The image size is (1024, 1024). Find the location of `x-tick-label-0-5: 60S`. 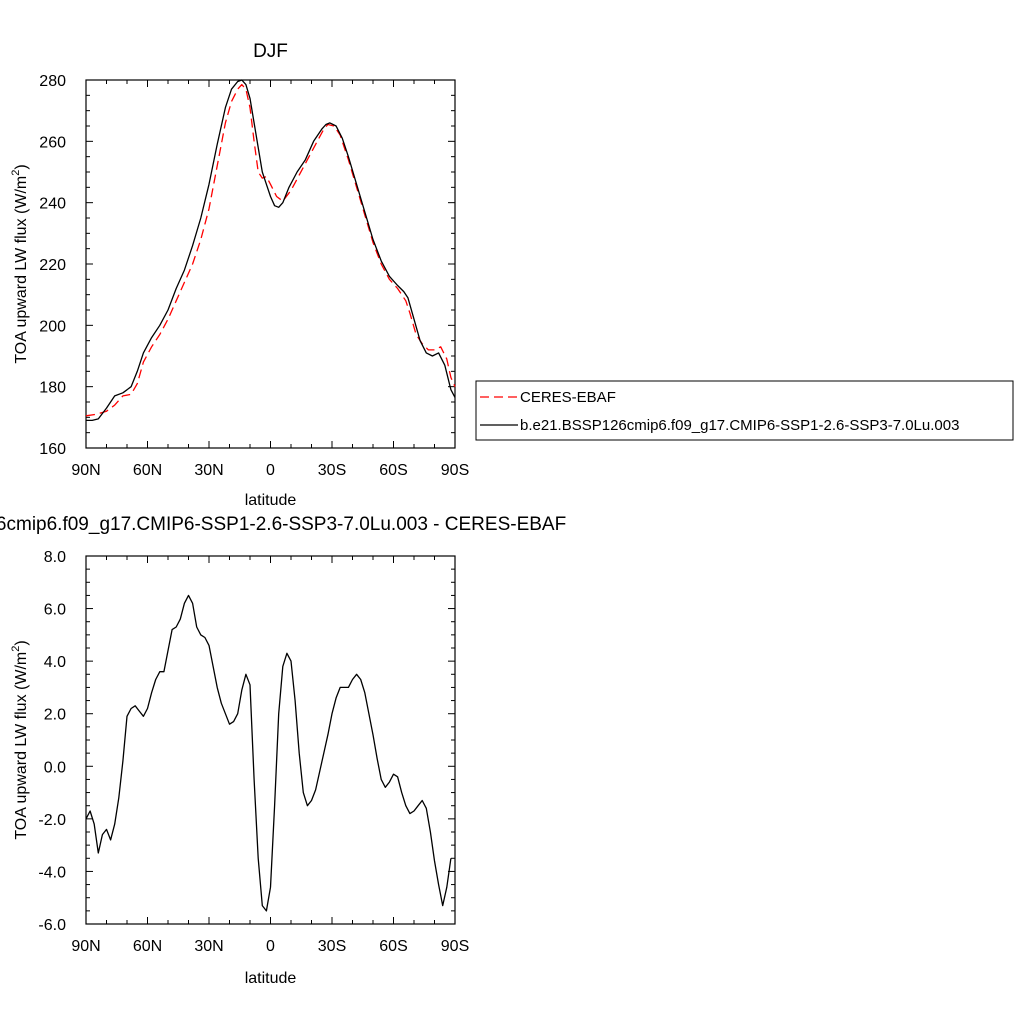

x-tick-label-0-5: 60S is located at coordinates (393, 470).